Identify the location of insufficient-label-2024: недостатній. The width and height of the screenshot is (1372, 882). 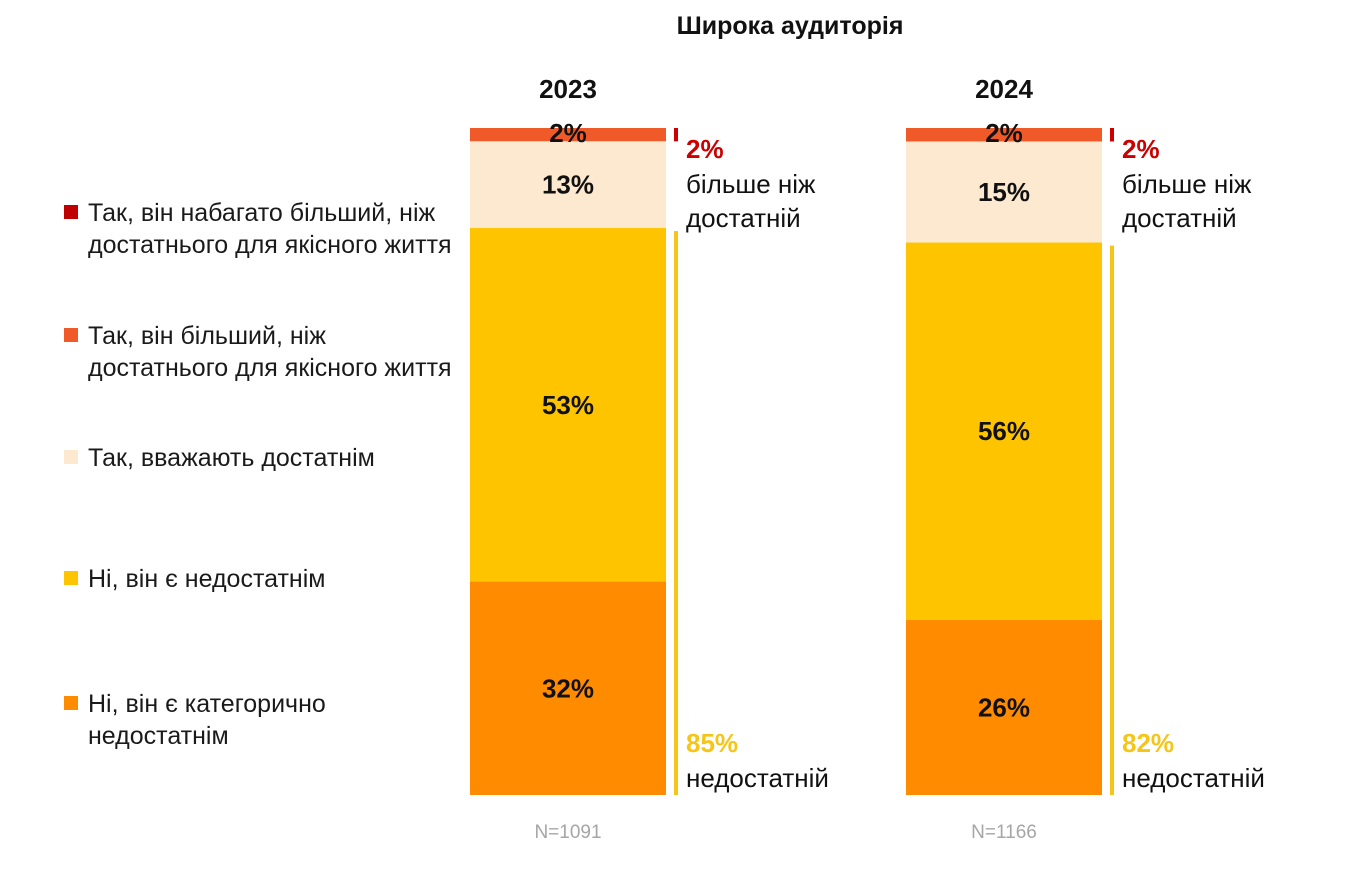
(1193, 778).